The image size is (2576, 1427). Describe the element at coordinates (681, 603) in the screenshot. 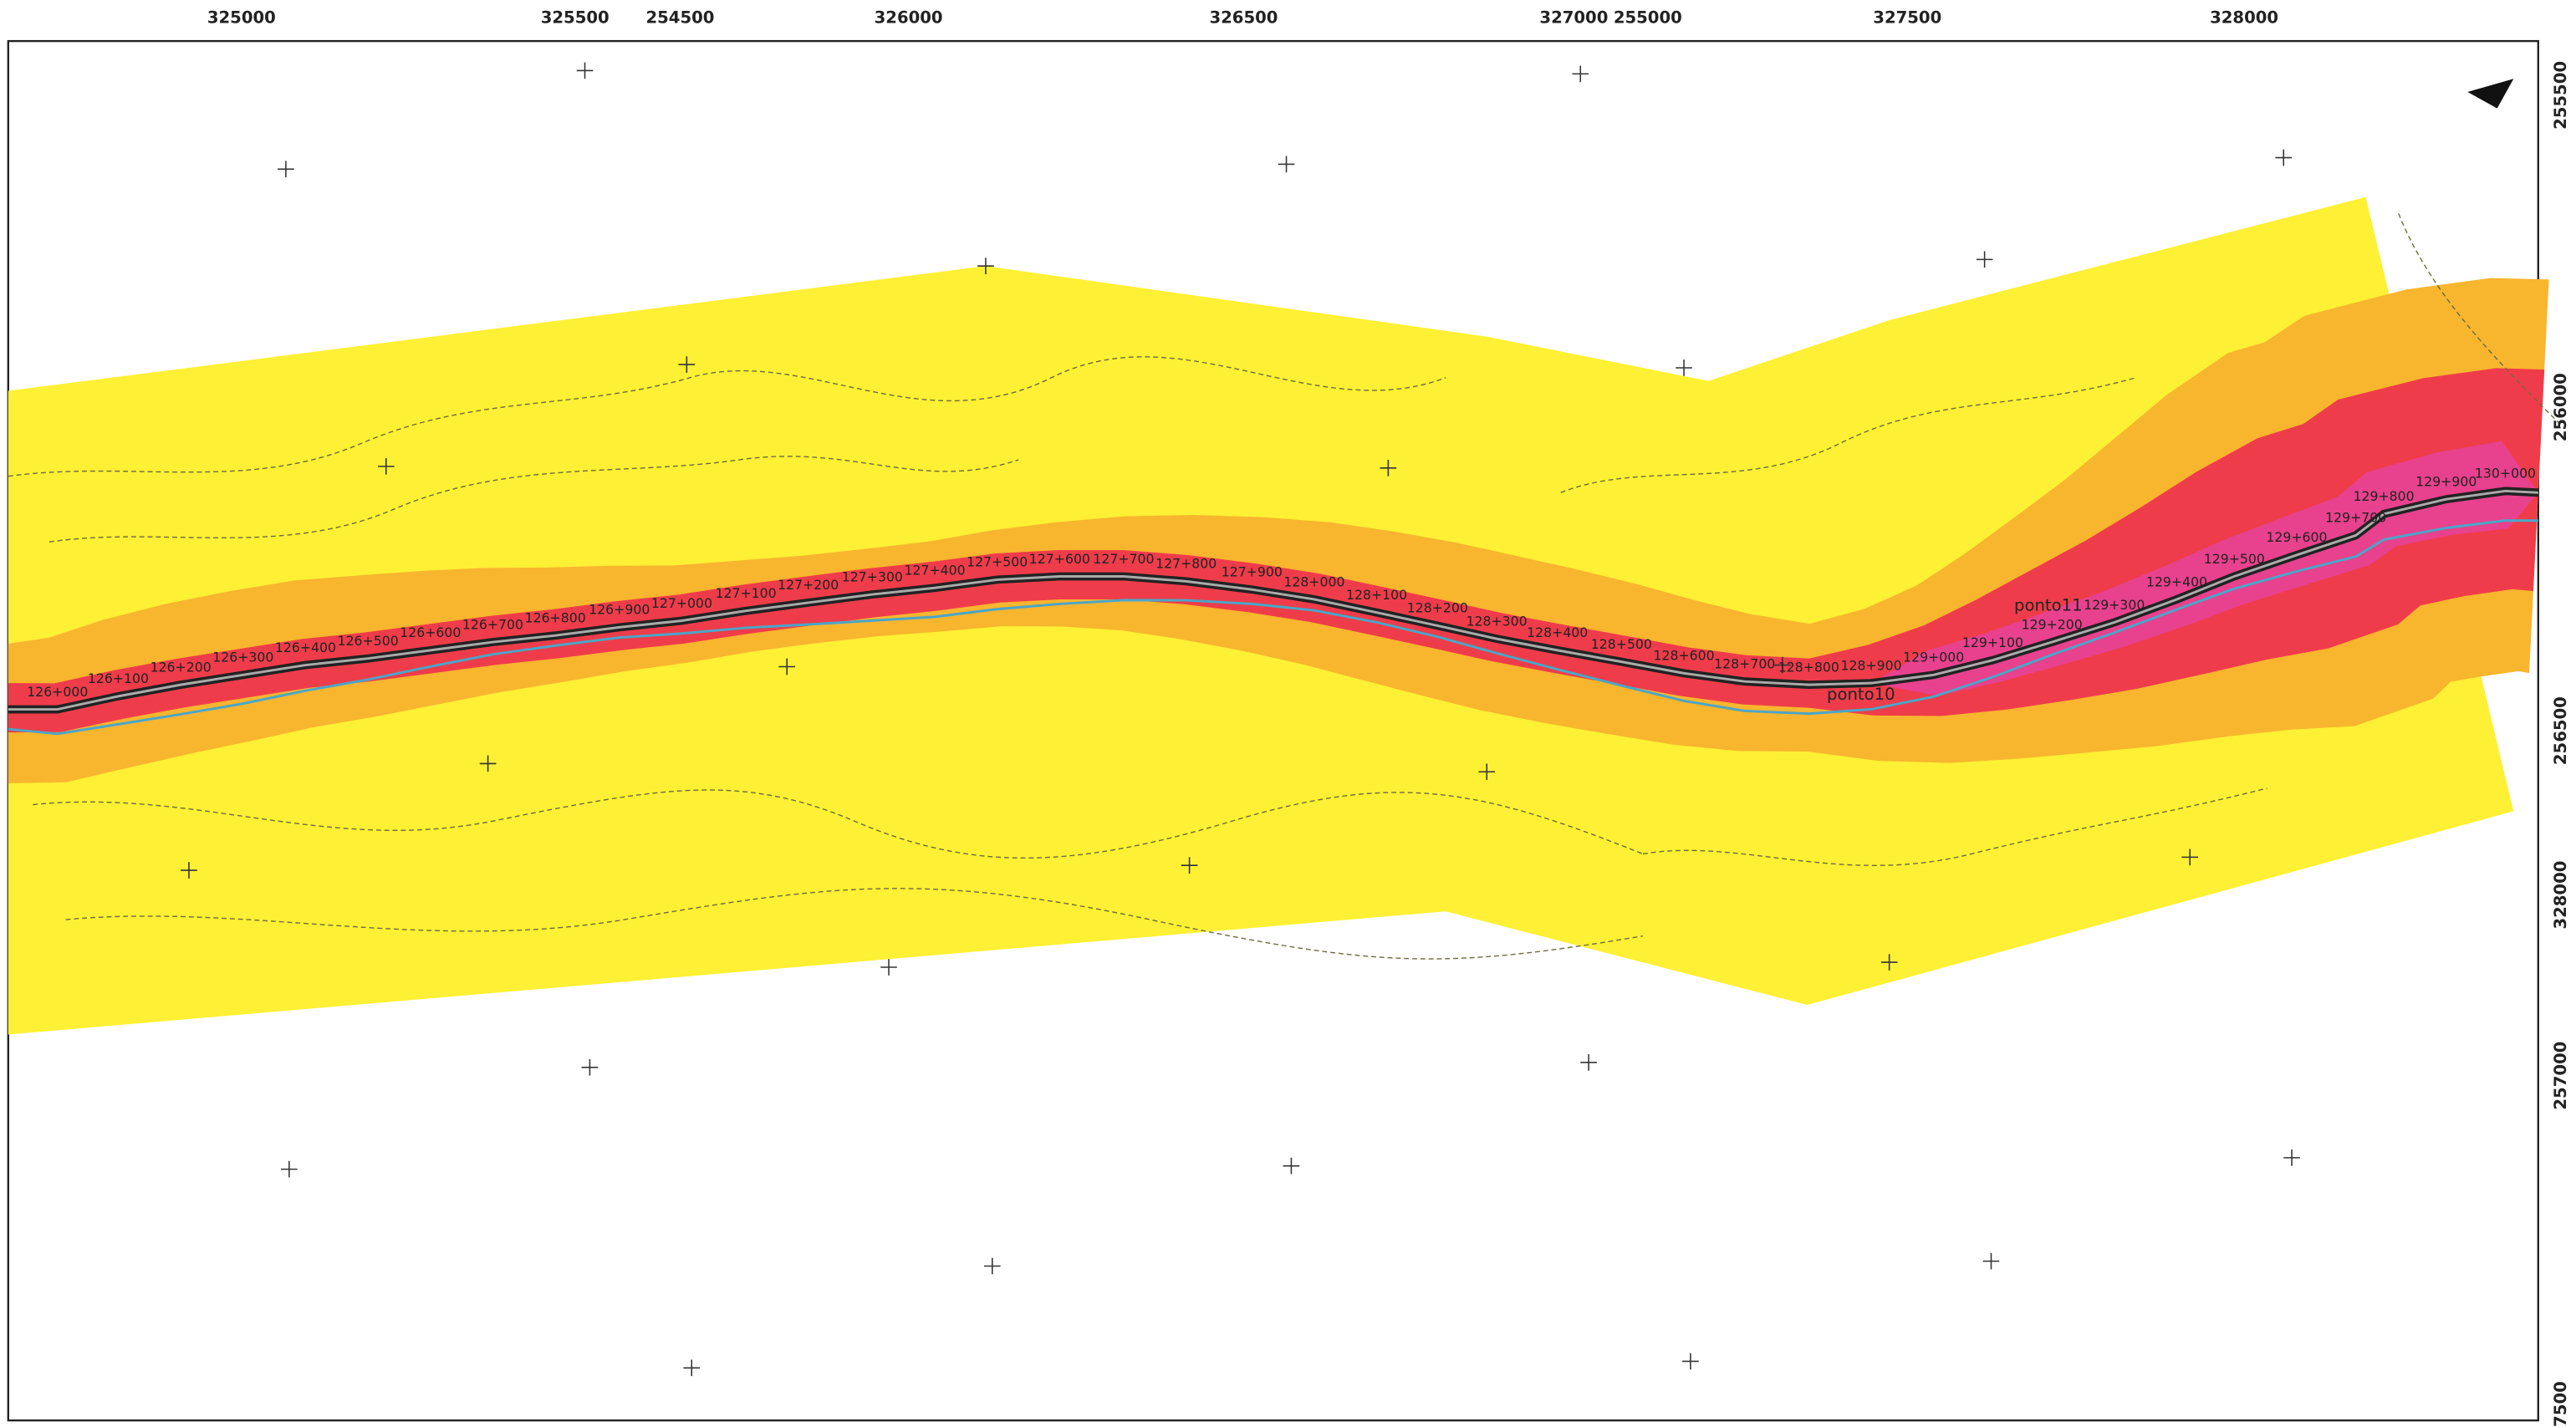

I see `chainage-label: 127+000` at that location.